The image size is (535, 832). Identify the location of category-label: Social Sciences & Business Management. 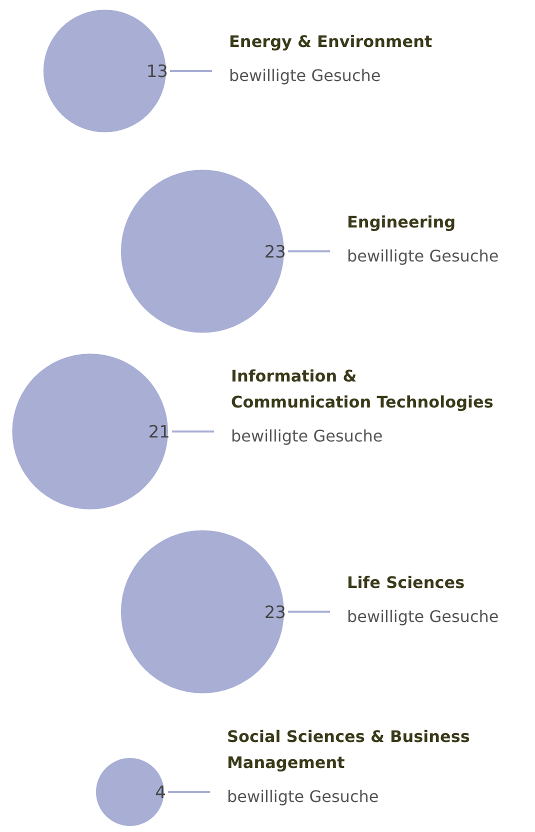
(348, 749).